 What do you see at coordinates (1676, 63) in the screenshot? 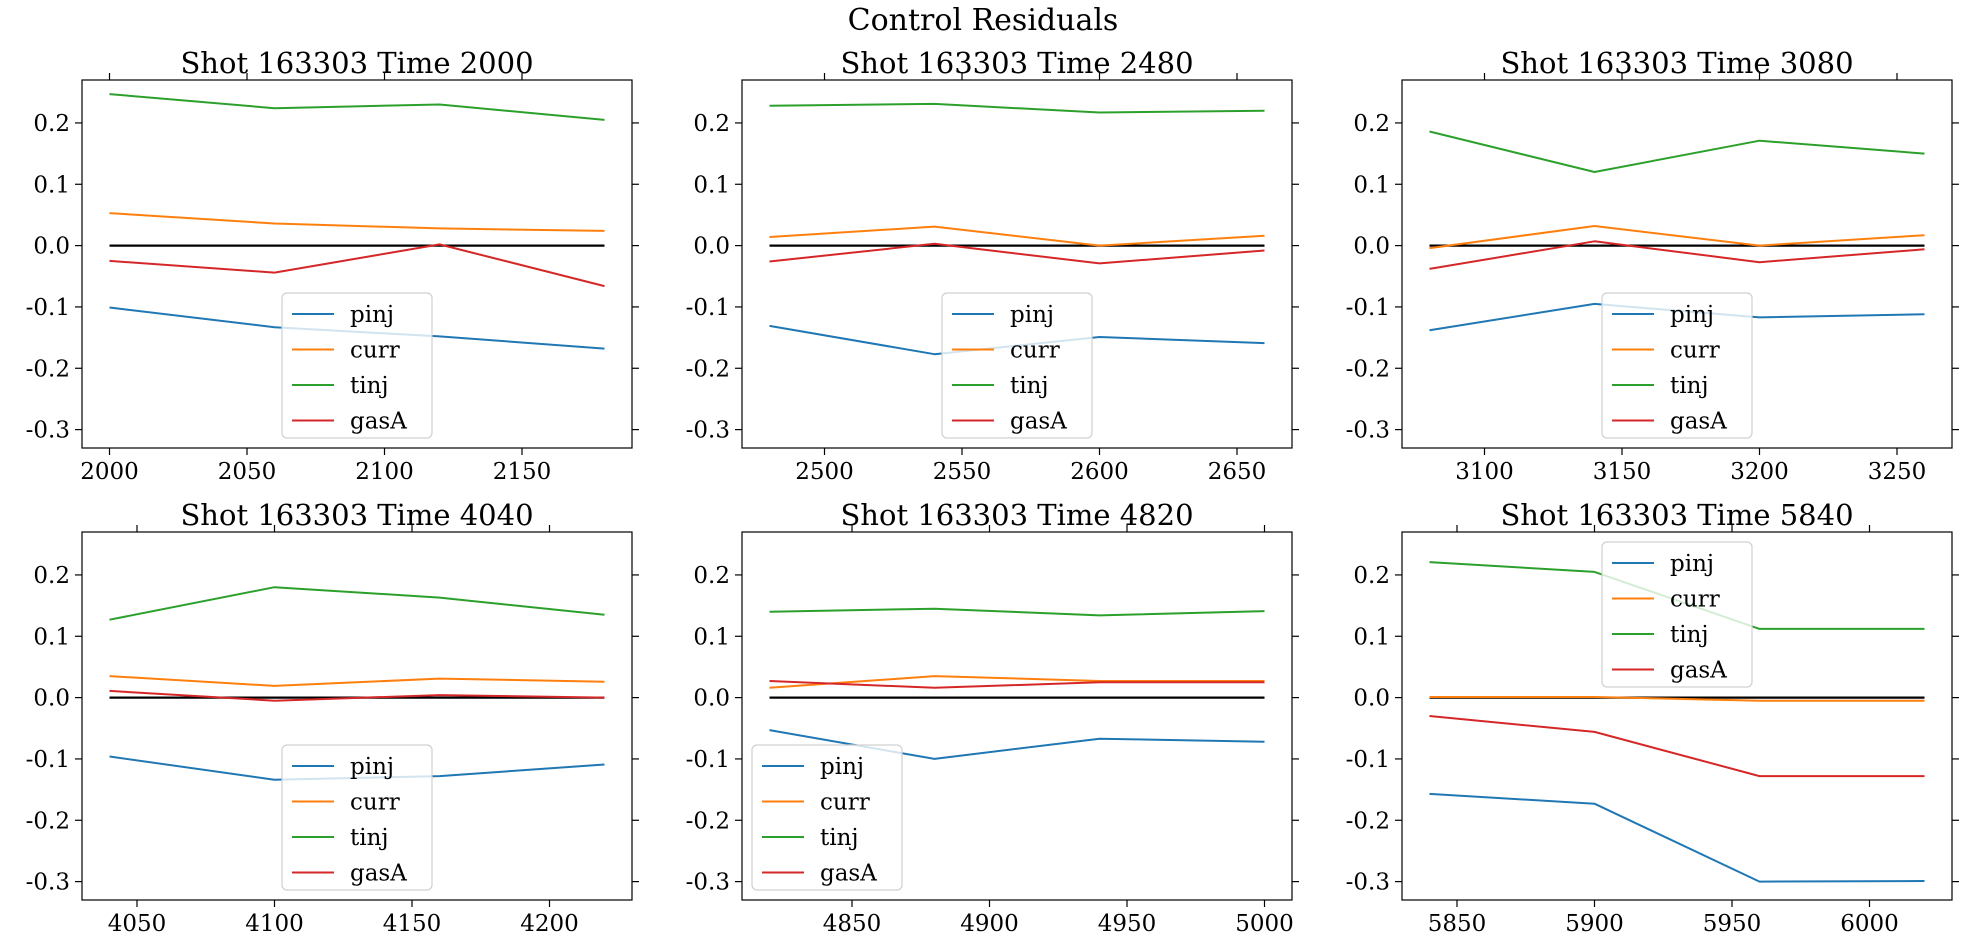
I see `panel-title: Shot 163303 Time 3080` at bounding box center [1676, 63].